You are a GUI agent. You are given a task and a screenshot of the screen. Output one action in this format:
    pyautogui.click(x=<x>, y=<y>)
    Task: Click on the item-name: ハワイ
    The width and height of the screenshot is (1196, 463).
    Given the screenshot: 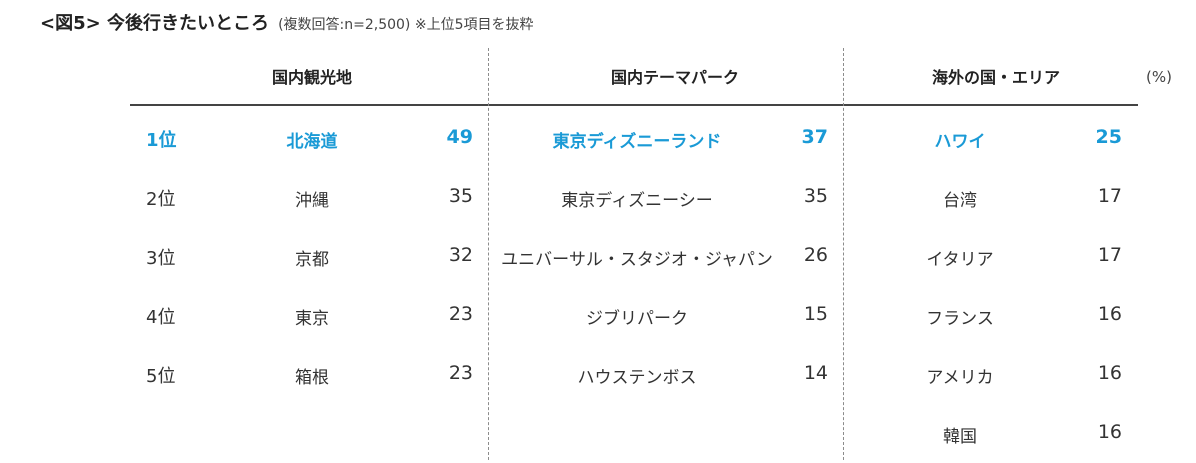 What is the action you would take?
    pyautogui.click(x=960, y=142)
    